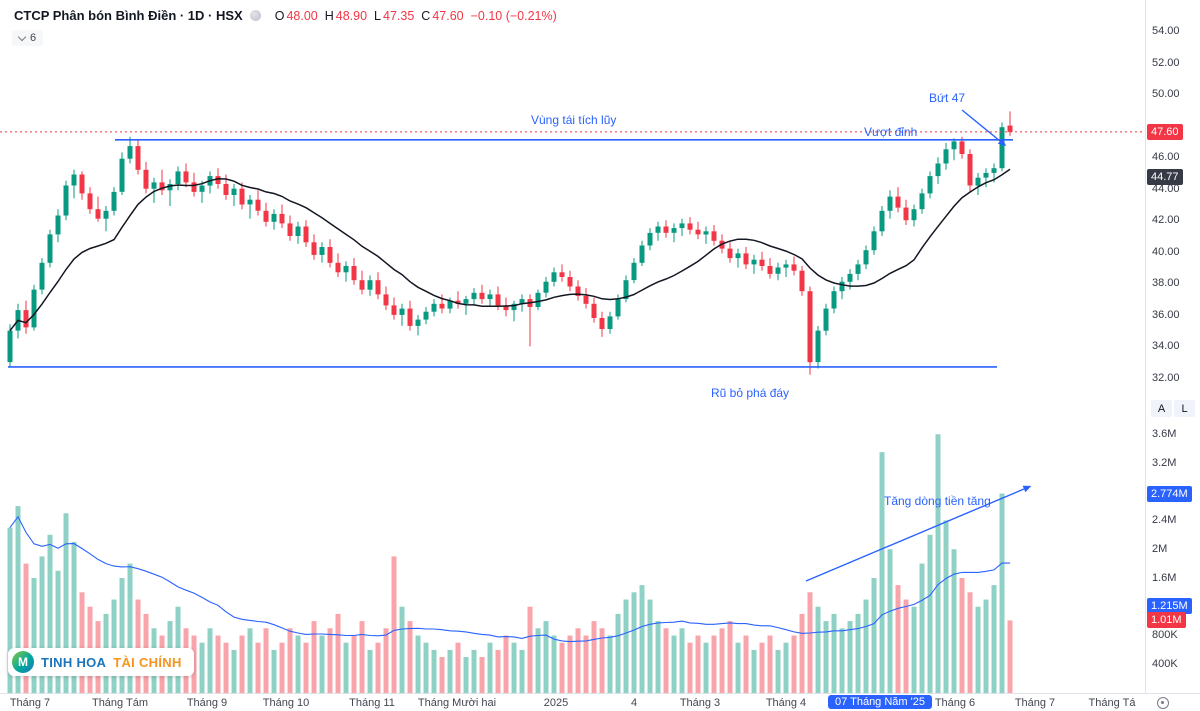 The width and height of the screenshot is (1200, 711). Describe the element at coordinates (33, 38) in the screenshot. I see `indicators-count: 6` at that location.